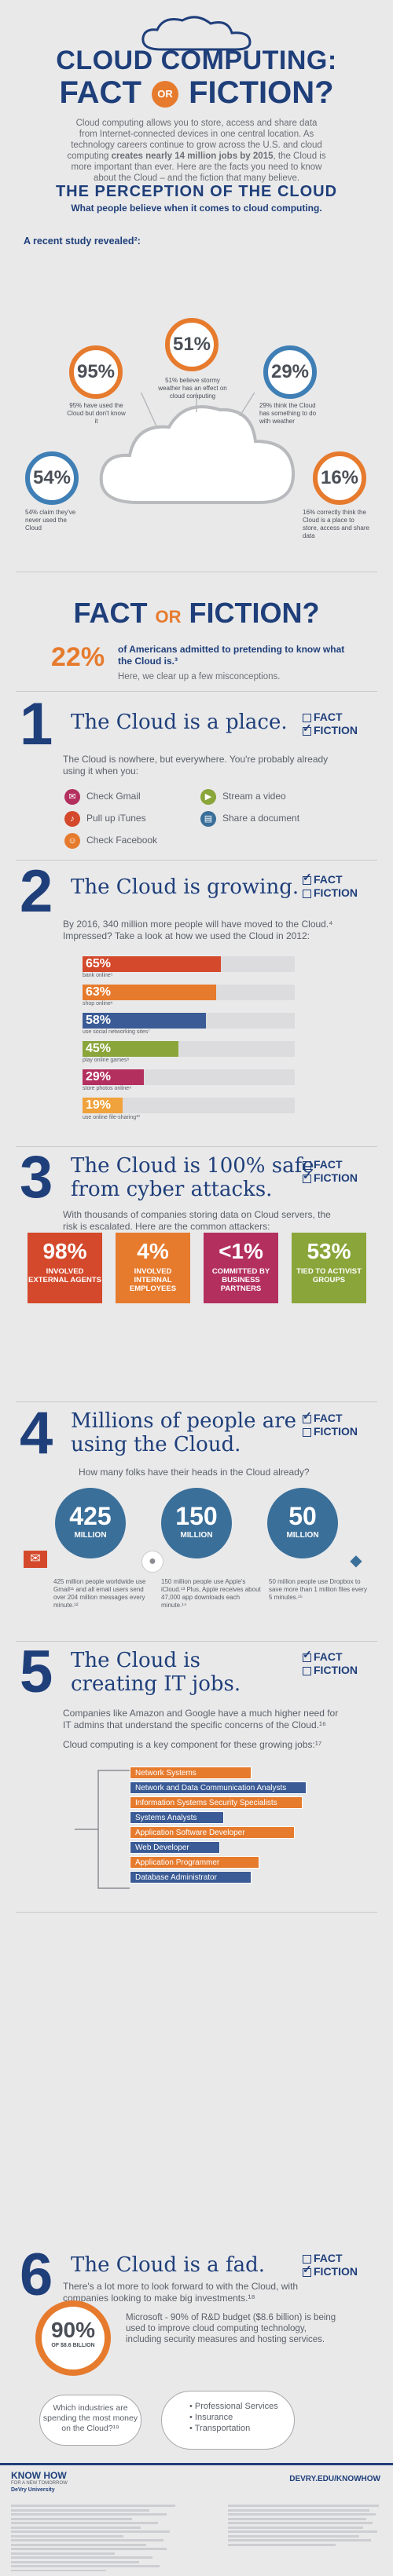 The height and width of the screenshot is (2576, 393). I want to click on big-cloud-icon, so click(198, 448).